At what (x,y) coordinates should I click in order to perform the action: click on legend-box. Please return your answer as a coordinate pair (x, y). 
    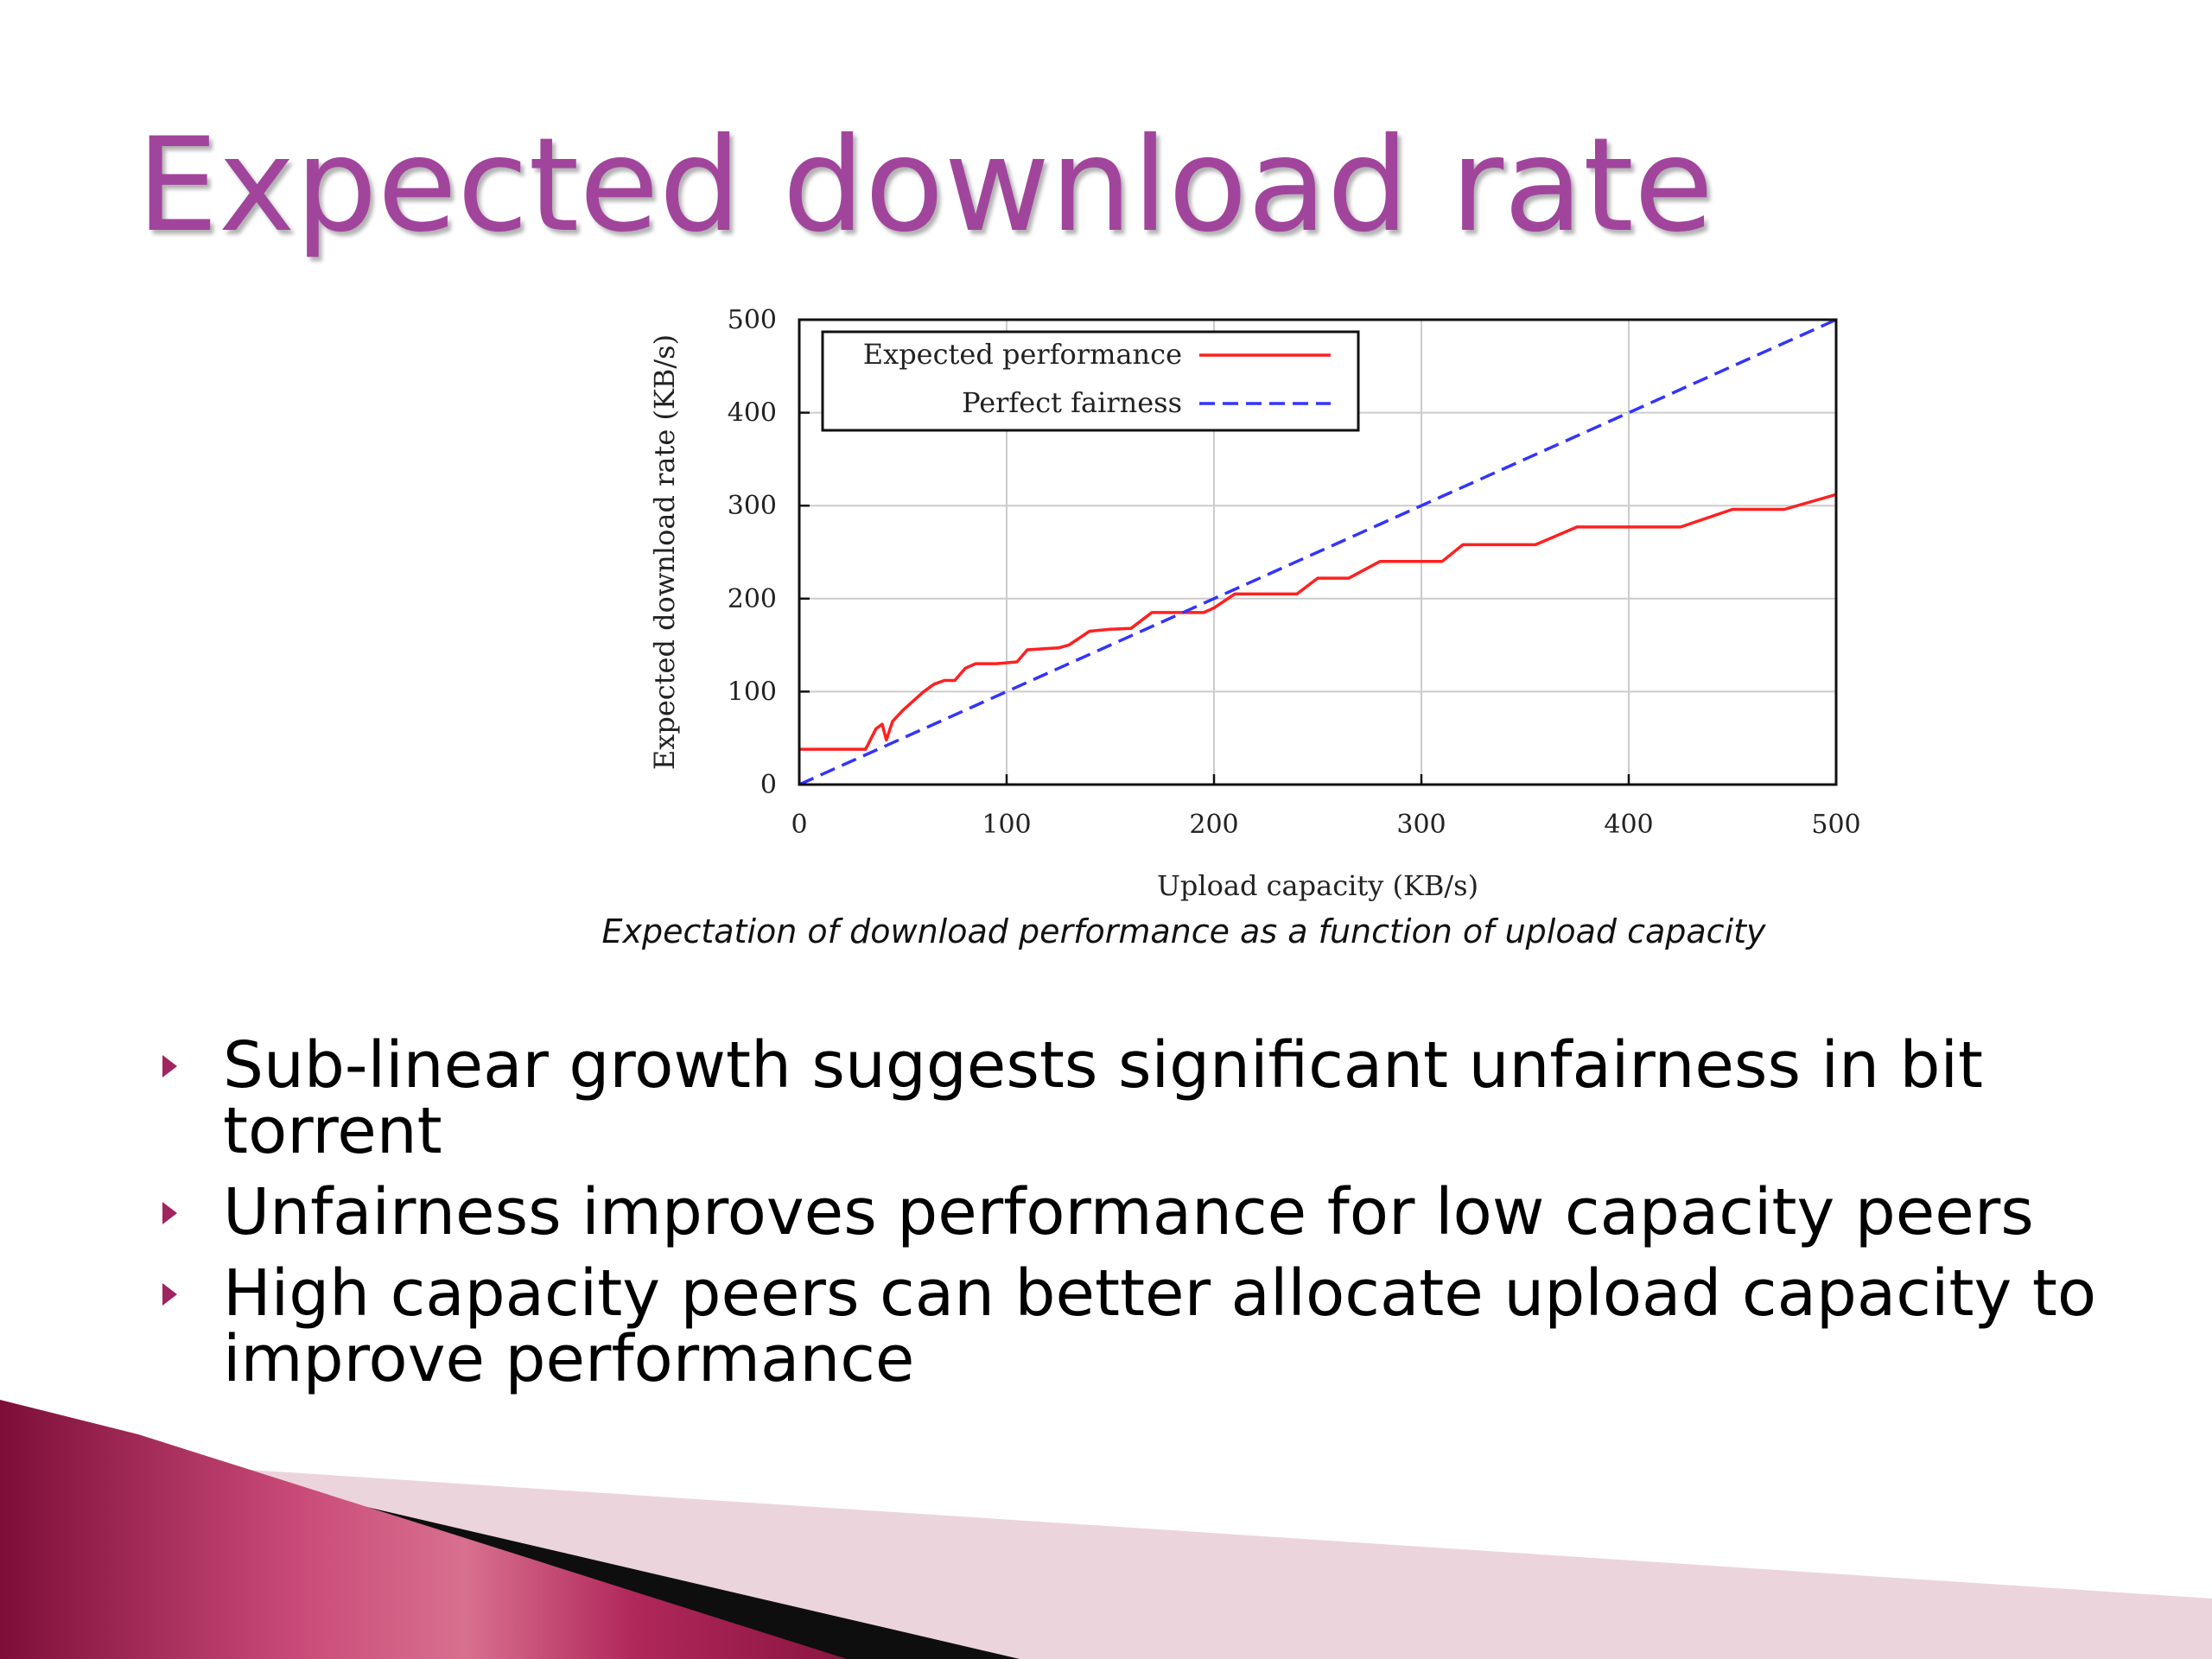
    Looking at the image, I should click on (1090, 381).